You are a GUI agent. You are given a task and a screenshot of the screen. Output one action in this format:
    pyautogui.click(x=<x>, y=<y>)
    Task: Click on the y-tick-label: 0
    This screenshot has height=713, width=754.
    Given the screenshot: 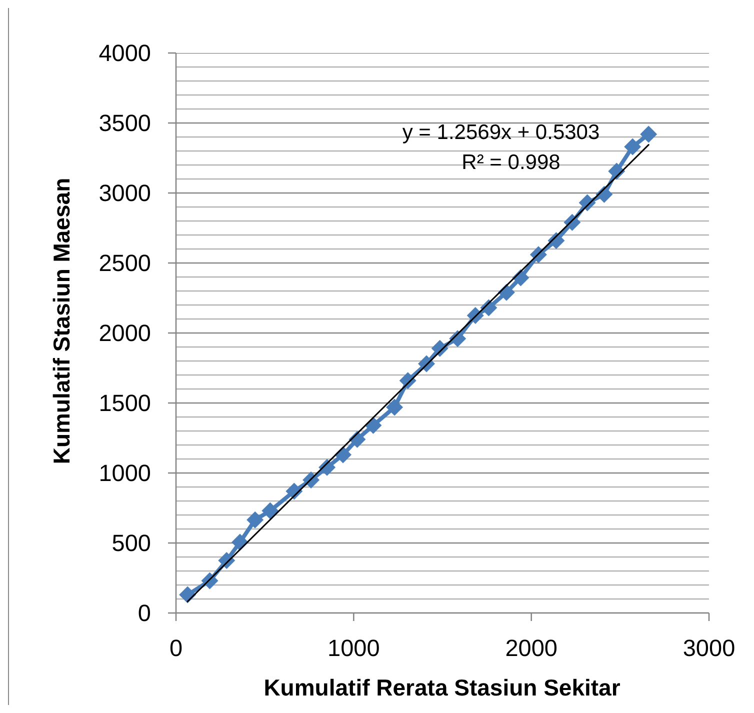 What is the action you would take?
    pyautogui.click(x=144, y=613)
    